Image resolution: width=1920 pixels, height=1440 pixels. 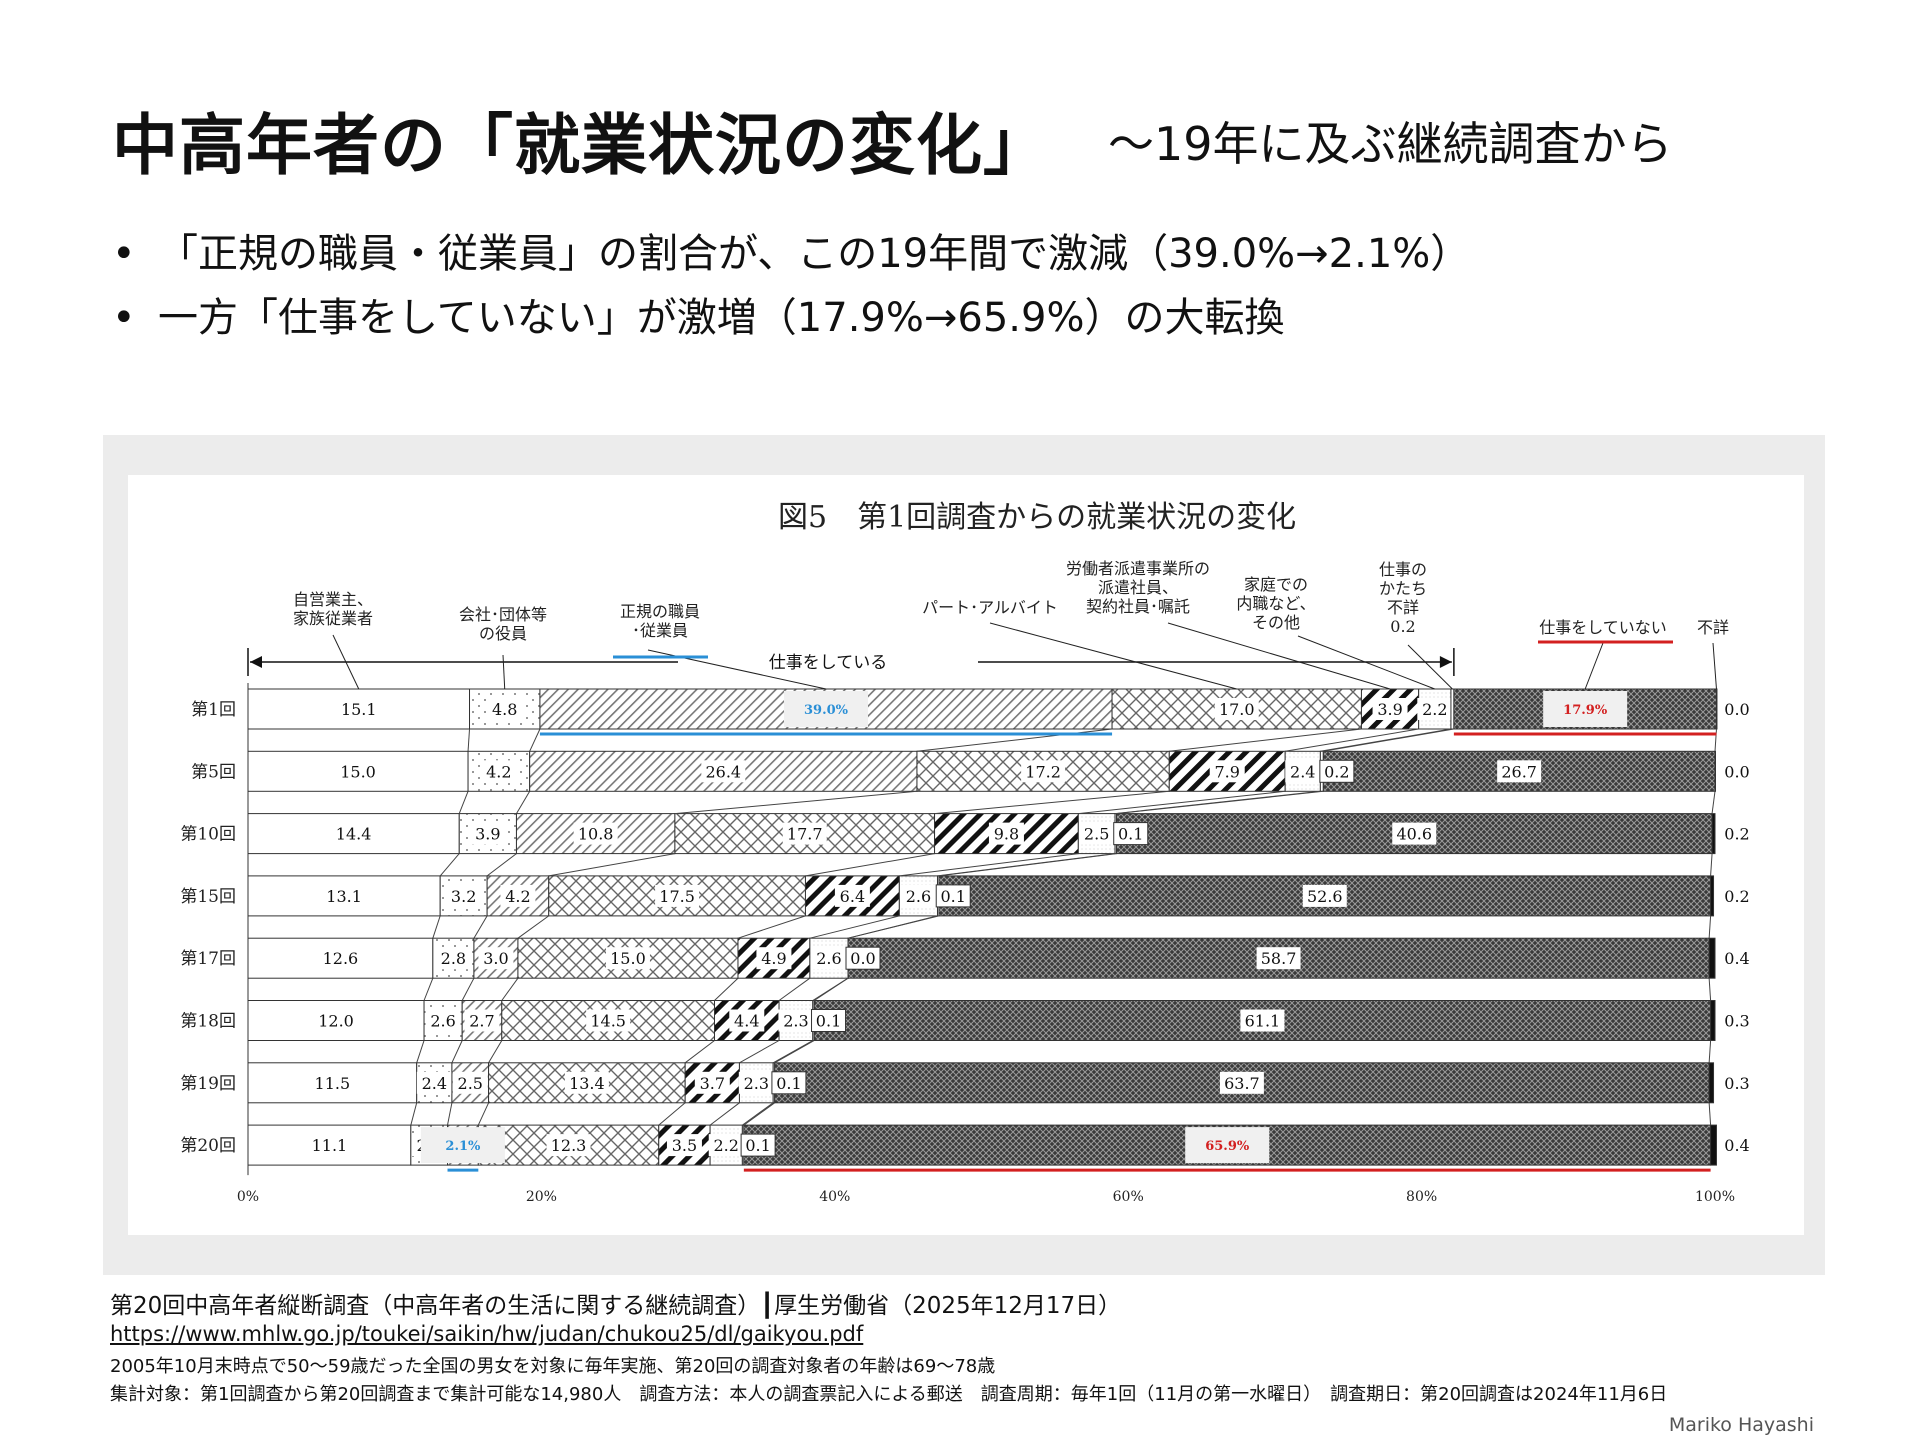 I want to click on data-label: 11.5, so click(x=333, y=1083).